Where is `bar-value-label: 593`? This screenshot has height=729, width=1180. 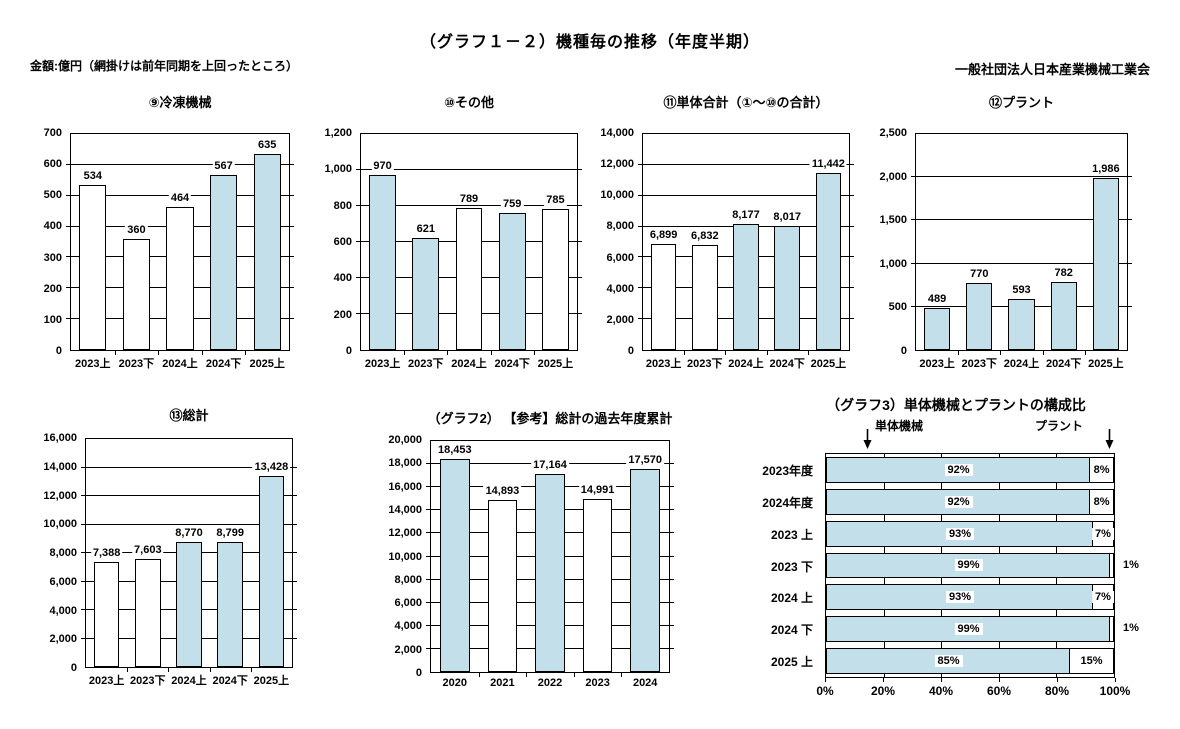 bar-value-label: 593 is located at coordinates (1021, 289).